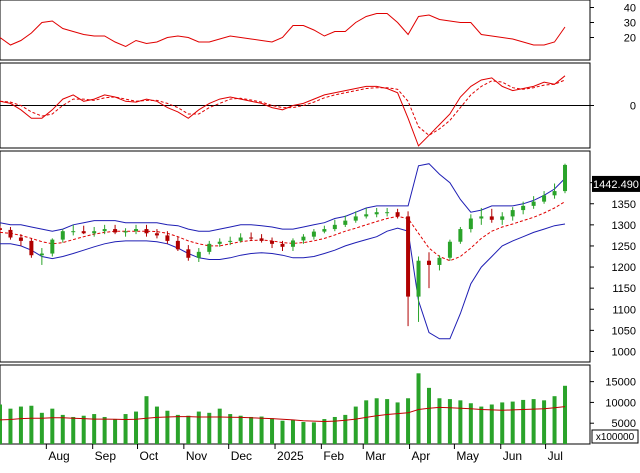  What do you see at coordinates (58, 456) in the screenshot?
I see `x-axis-tick-label: Aug` at bounding box center [58, 456].